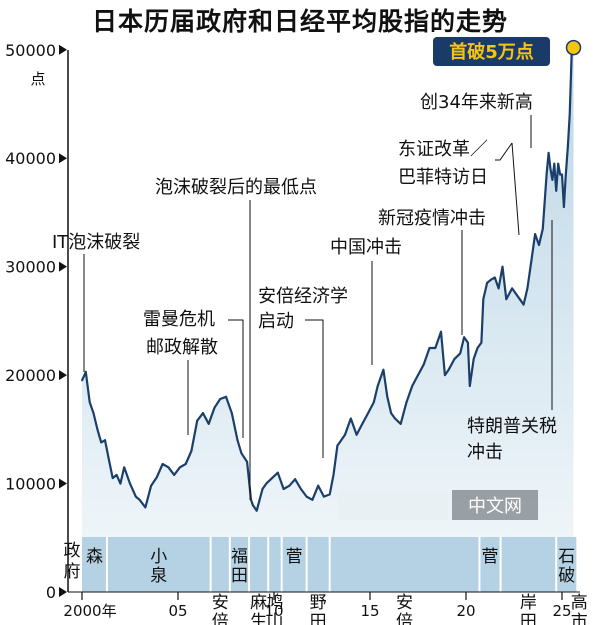 This screenshot has width=600, height=625. What do you see at coordinates (561, 611) in the screenshot?
I see `x-tick-label: 25` at bounding box center [561, 611].